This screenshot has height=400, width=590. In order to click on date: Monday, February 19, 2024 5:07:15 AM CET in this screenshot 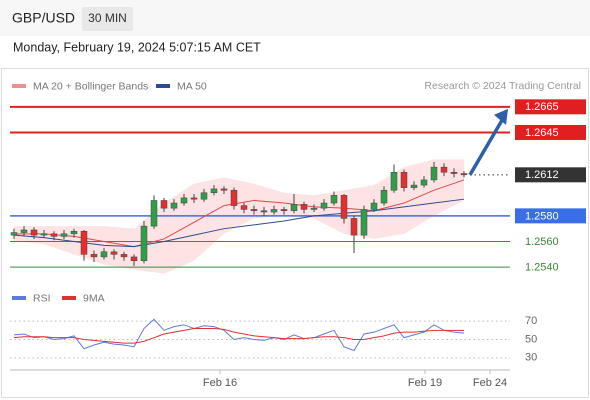, I will do `click(137, 47)`.